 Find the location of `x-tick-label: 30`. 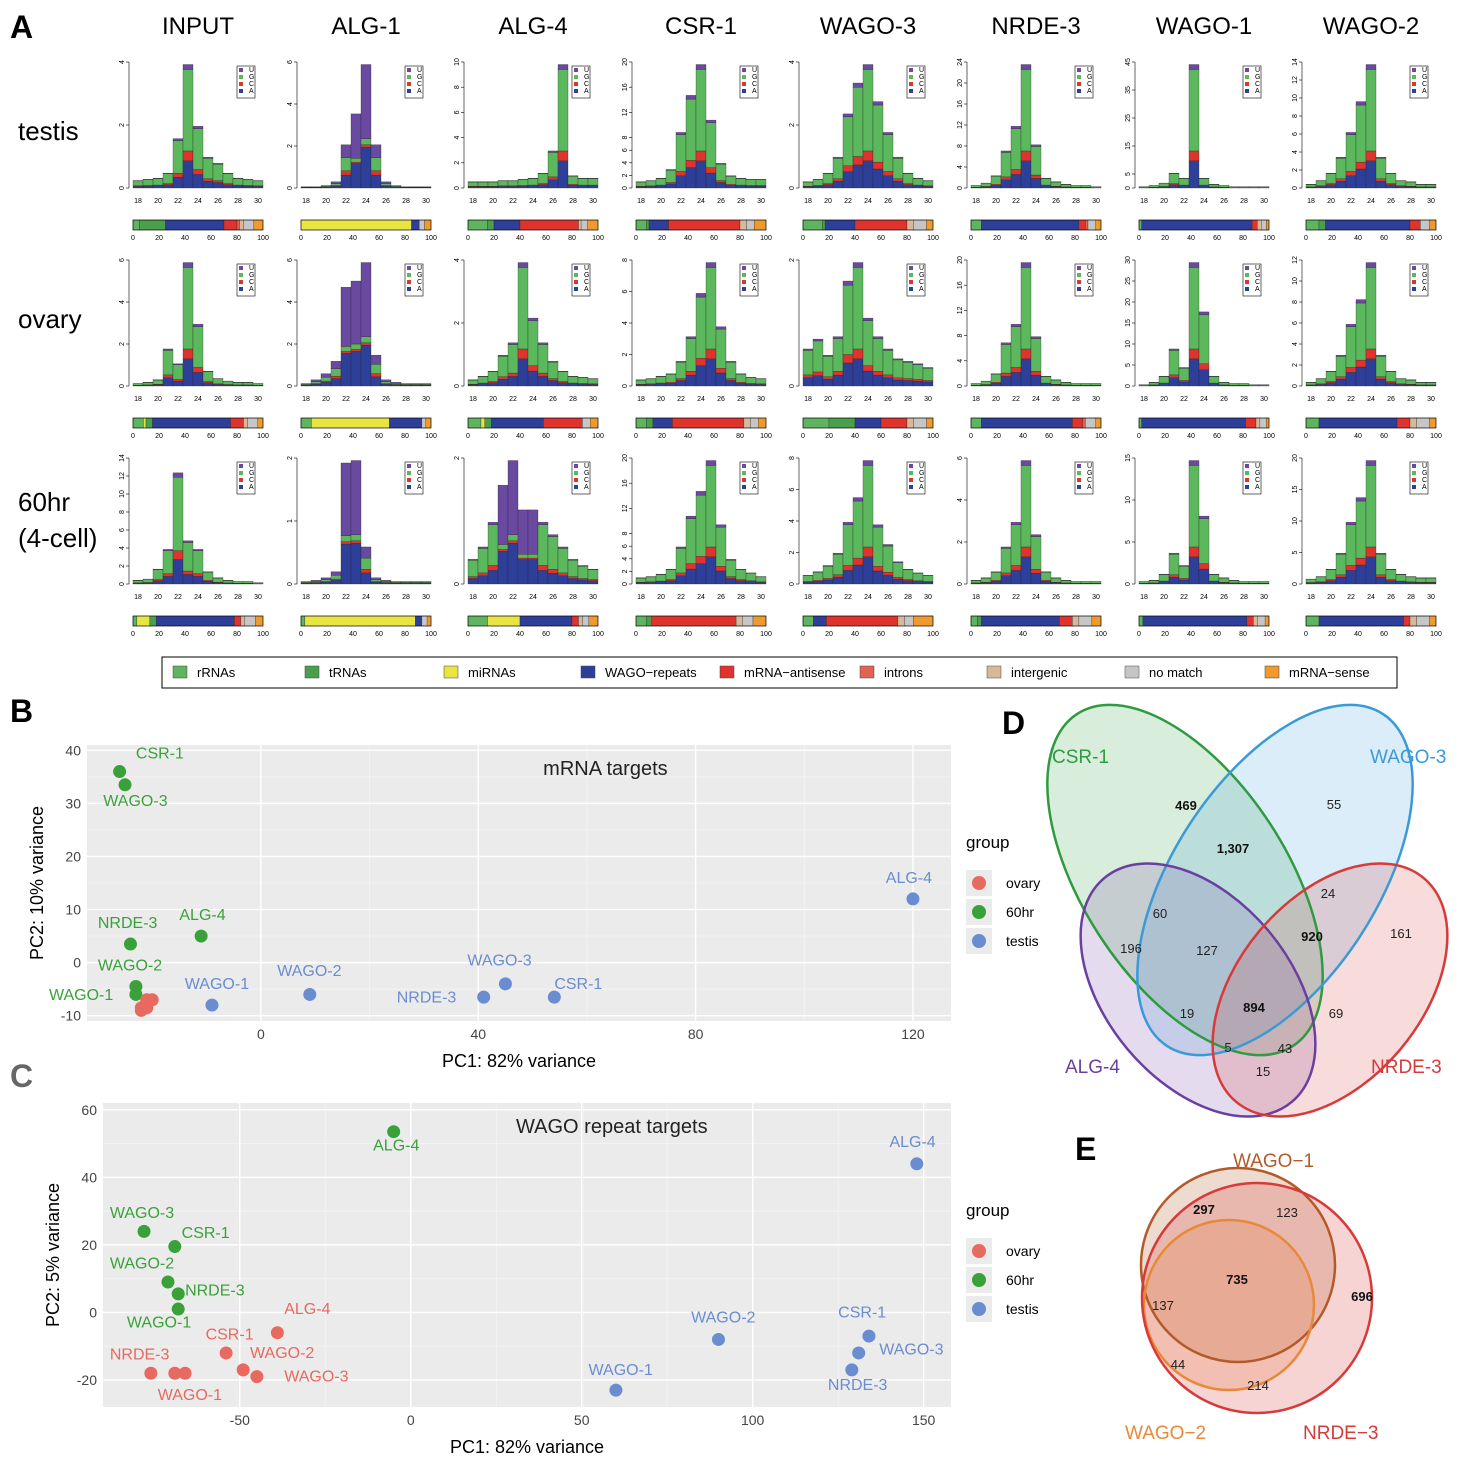

x-tick-label: 30 is located at coordinates (1264, 201).